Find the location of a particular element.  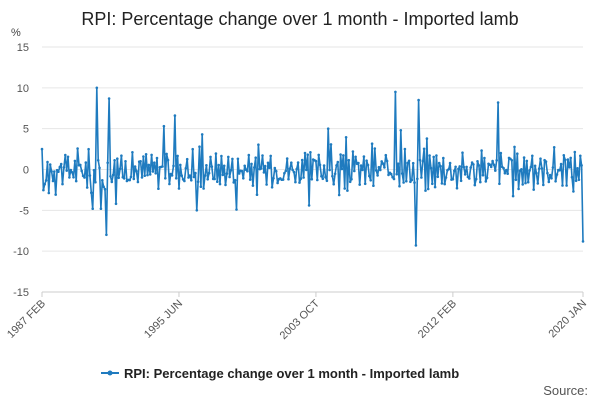

x-tick-label-1: 1995 JUN is located at coordinates (163, 319).